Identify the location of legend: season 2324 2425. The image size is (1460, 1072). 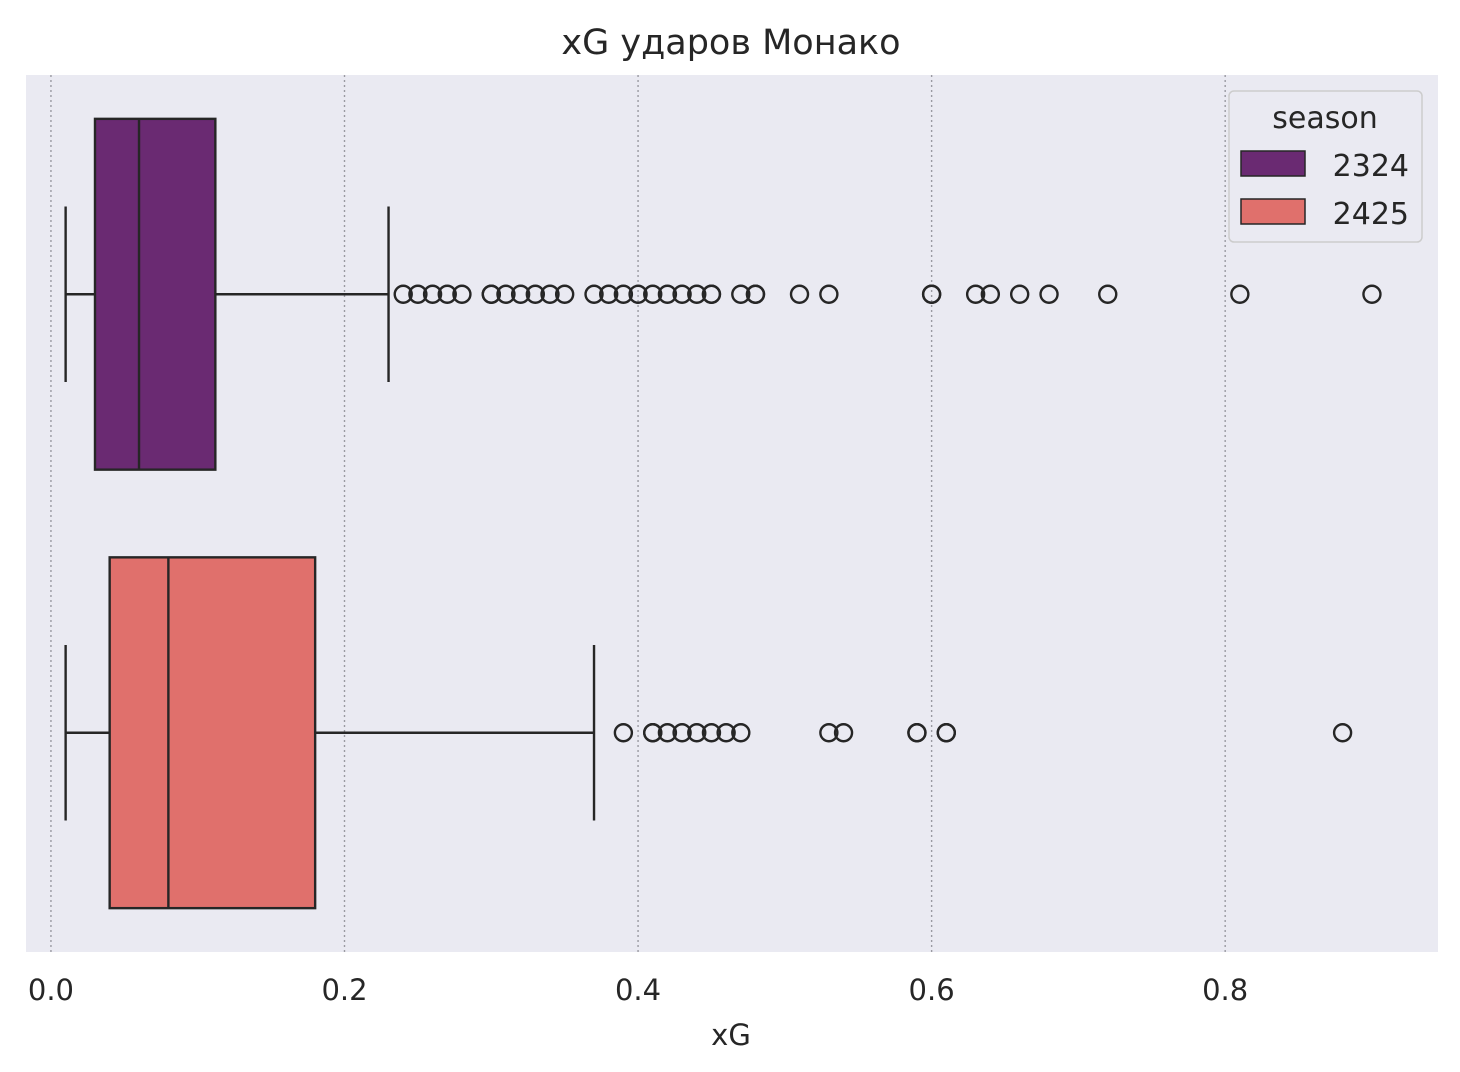
(1325, 166).